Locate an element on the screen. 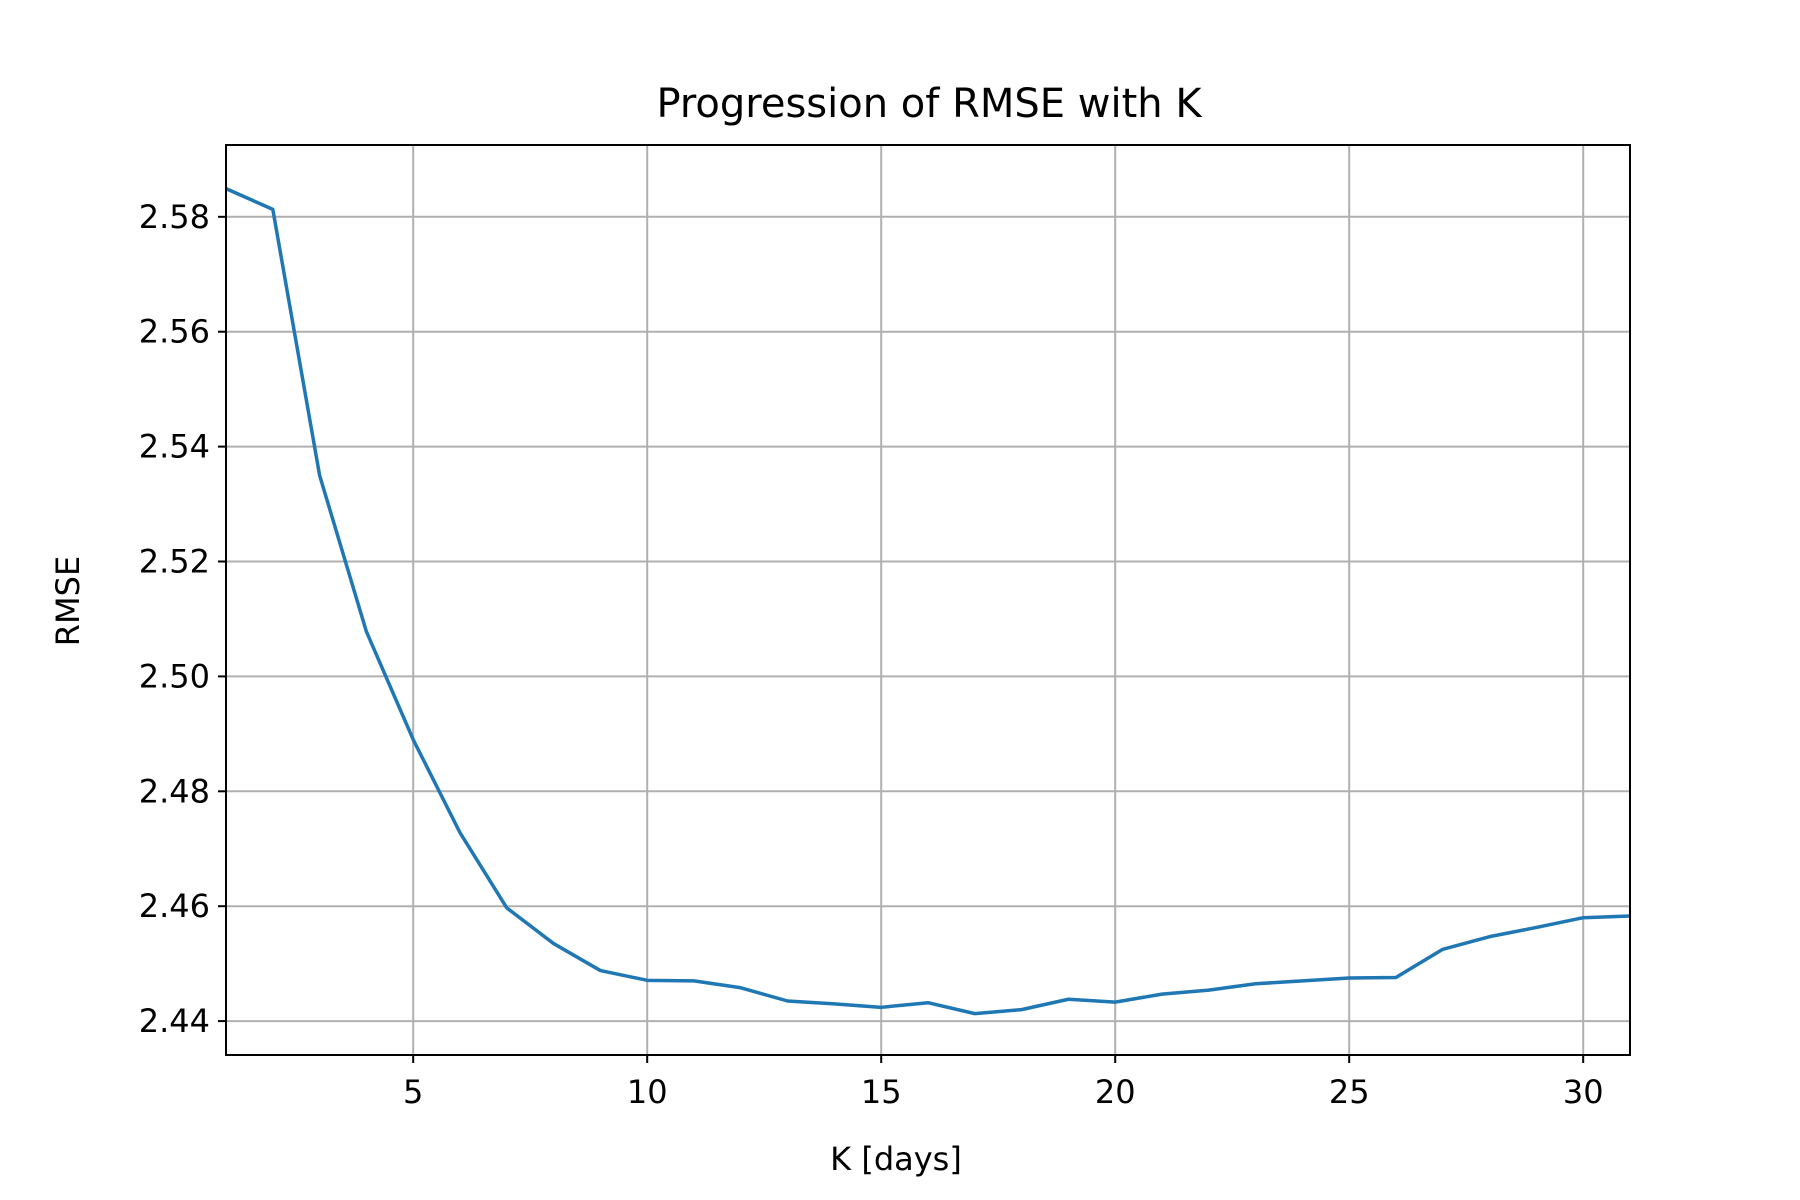  y-tick-label: 2.50 is located at coordinates (174, 676).